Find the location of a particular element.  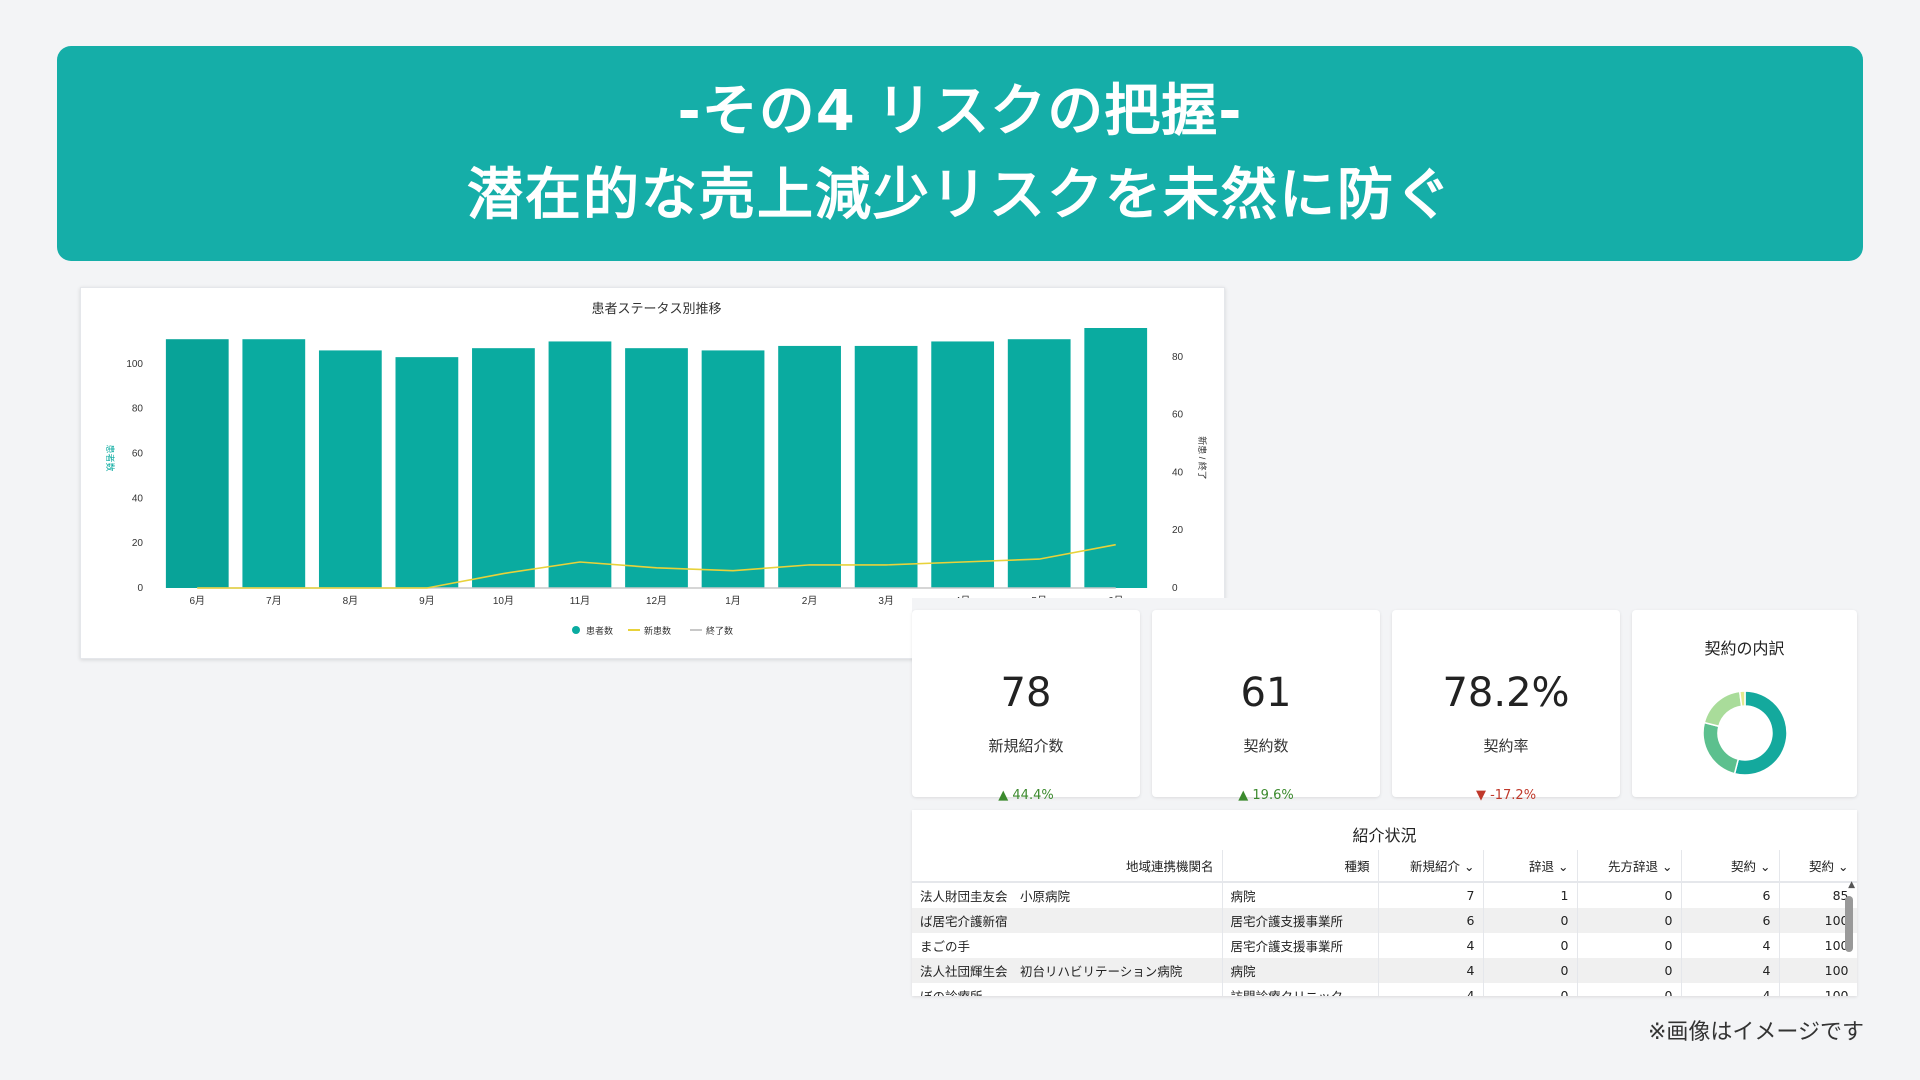

table-title: 紹介状況 is located at coordinates (1384, 835).